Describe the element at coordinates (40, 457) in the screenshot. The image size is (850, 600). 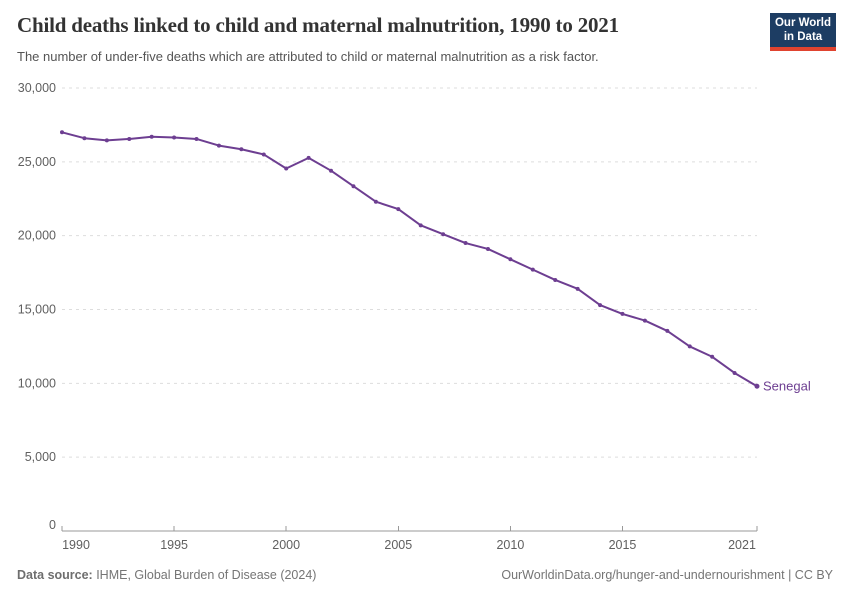
I see `y-axis-tick-label: 5,000` at that location.